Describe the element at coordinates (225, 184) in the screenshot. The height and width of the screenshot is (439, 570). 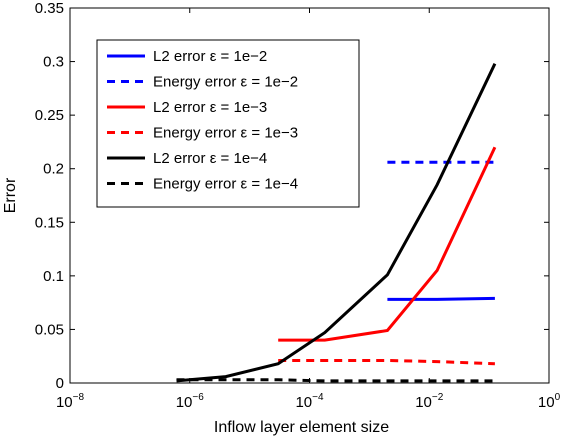
I see `legend-label-6: Energy error ε = 1e−4` at that location.